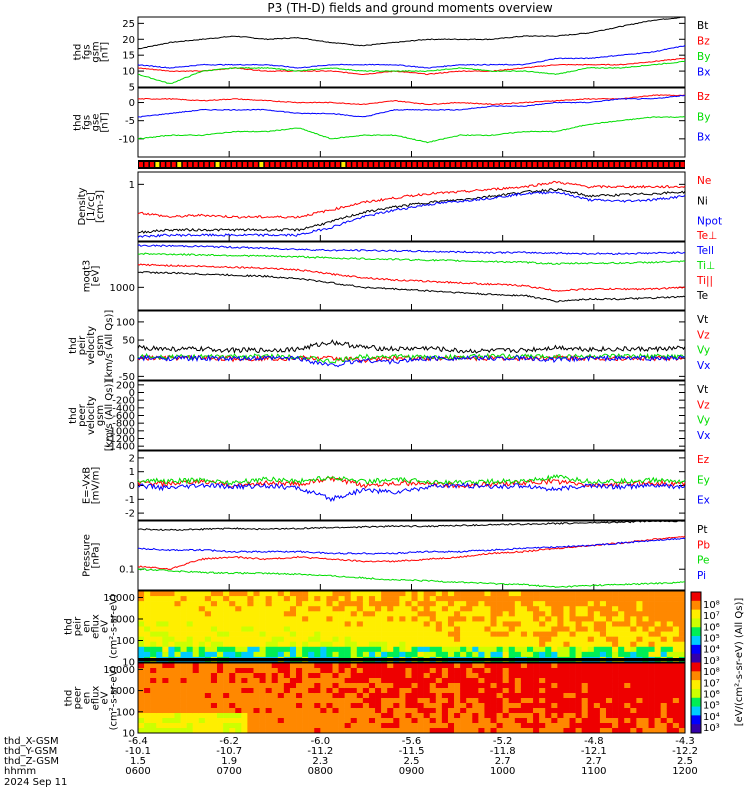 The height and width of the screenshot is (800, 750). Describe the element at coordinates (703, 73) in the screenshot. I see `legend-bx: Bx` at that location.